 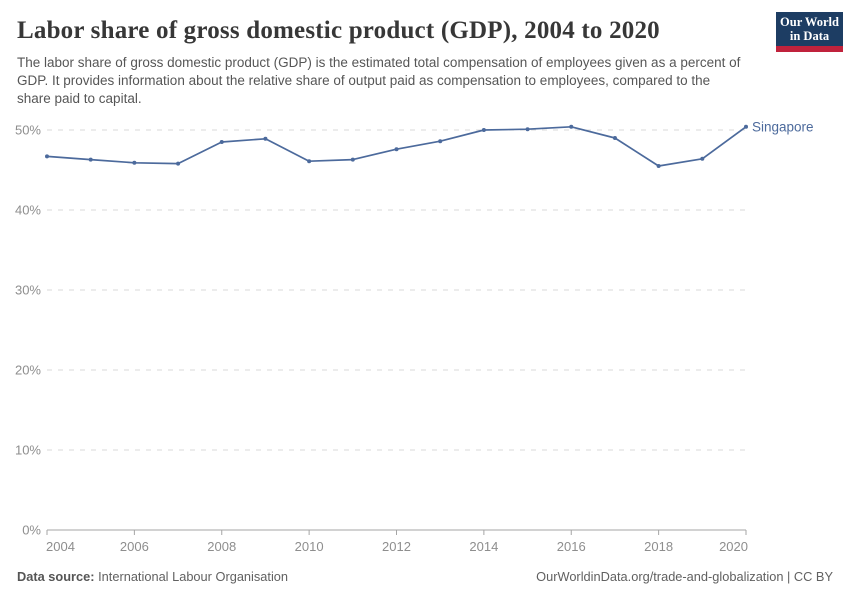 What do you see at coordinates (309, 546) in the screenshot?
I see `x-axis-tick-label: 2010` at bounding box center [309, 546].